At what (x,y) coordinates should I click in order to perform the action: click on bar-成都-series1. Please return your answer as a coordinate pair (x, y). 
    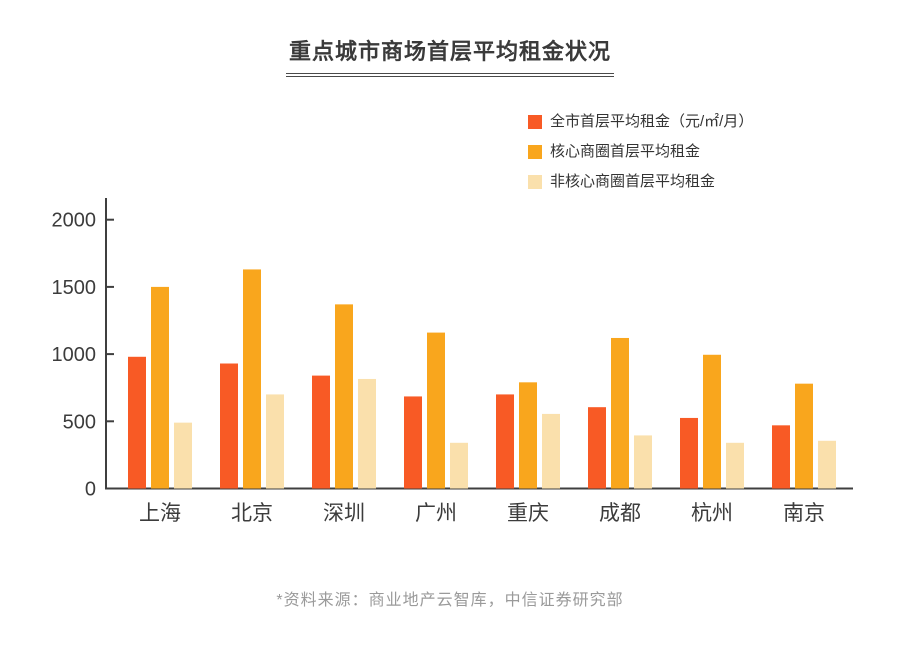
    Looking at the image, I should click on (620, 413).